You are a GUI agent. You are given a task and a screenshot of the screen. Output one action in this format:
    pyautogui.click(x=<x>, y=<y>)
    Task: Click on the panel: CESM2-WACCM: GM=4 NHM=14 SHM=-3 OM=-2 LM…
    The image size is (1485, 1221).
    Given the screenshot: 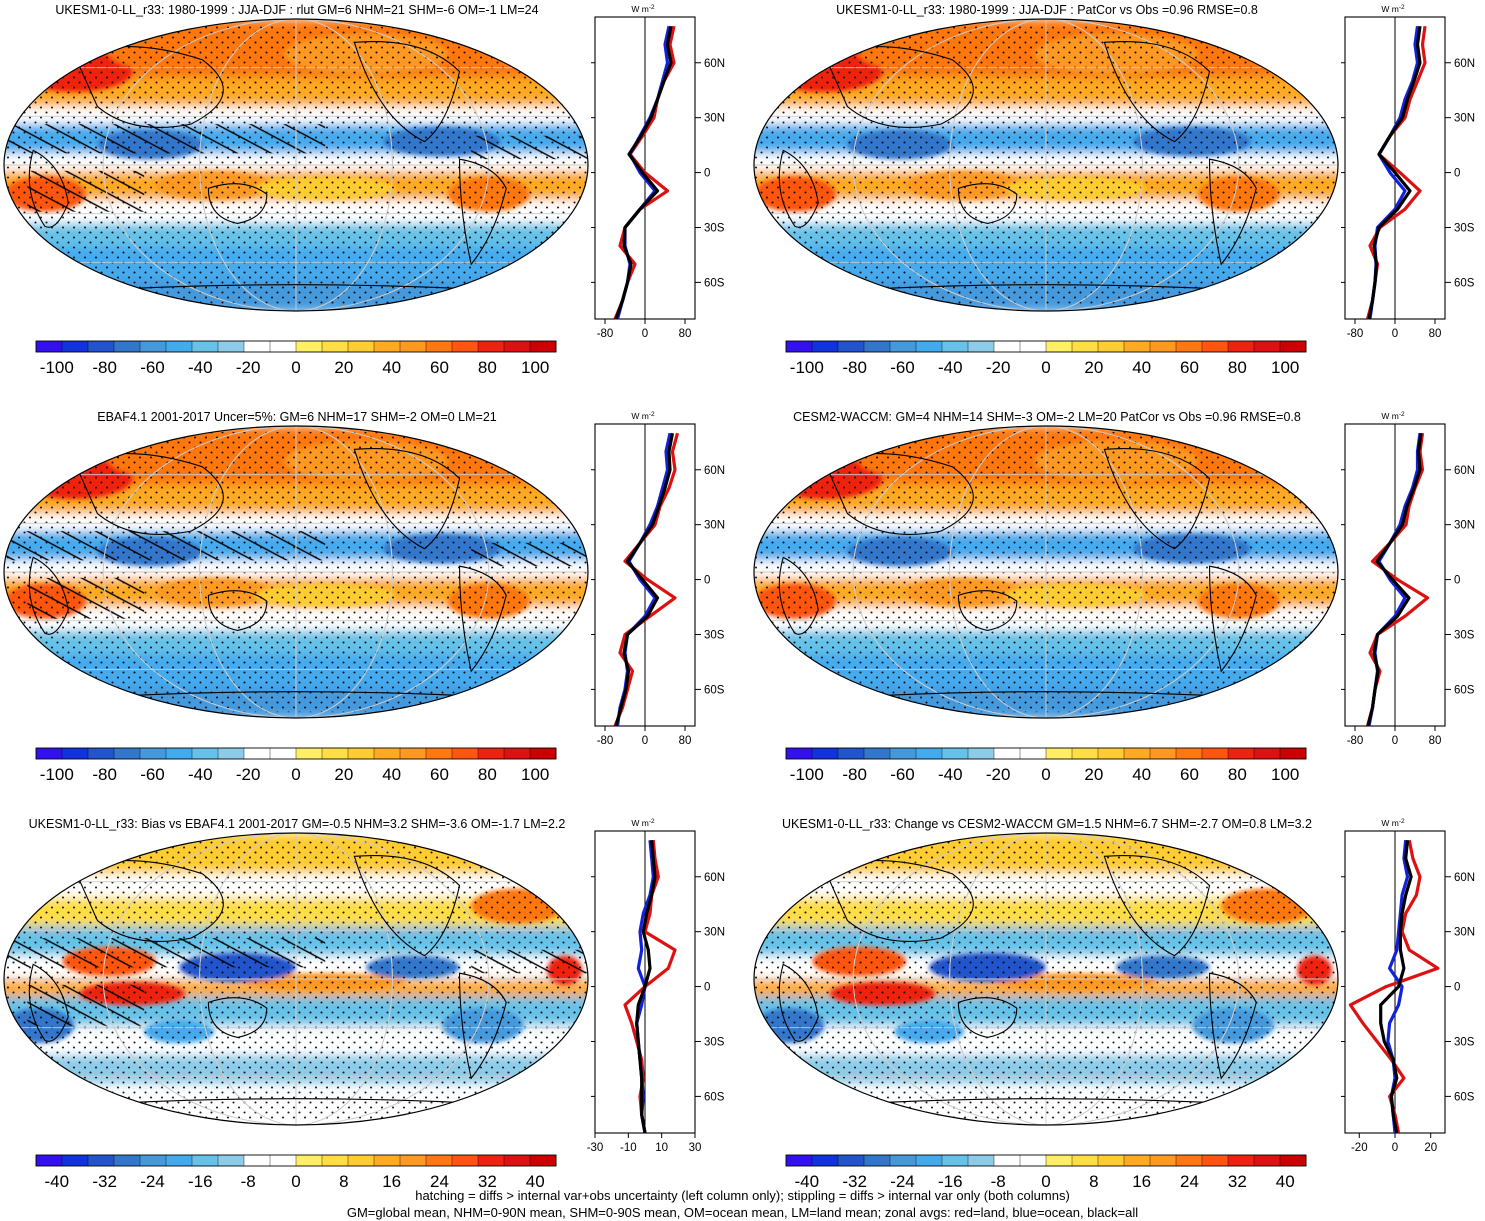 What is the action you would take?
    pyautogui.click(x=1114, y=597)
    